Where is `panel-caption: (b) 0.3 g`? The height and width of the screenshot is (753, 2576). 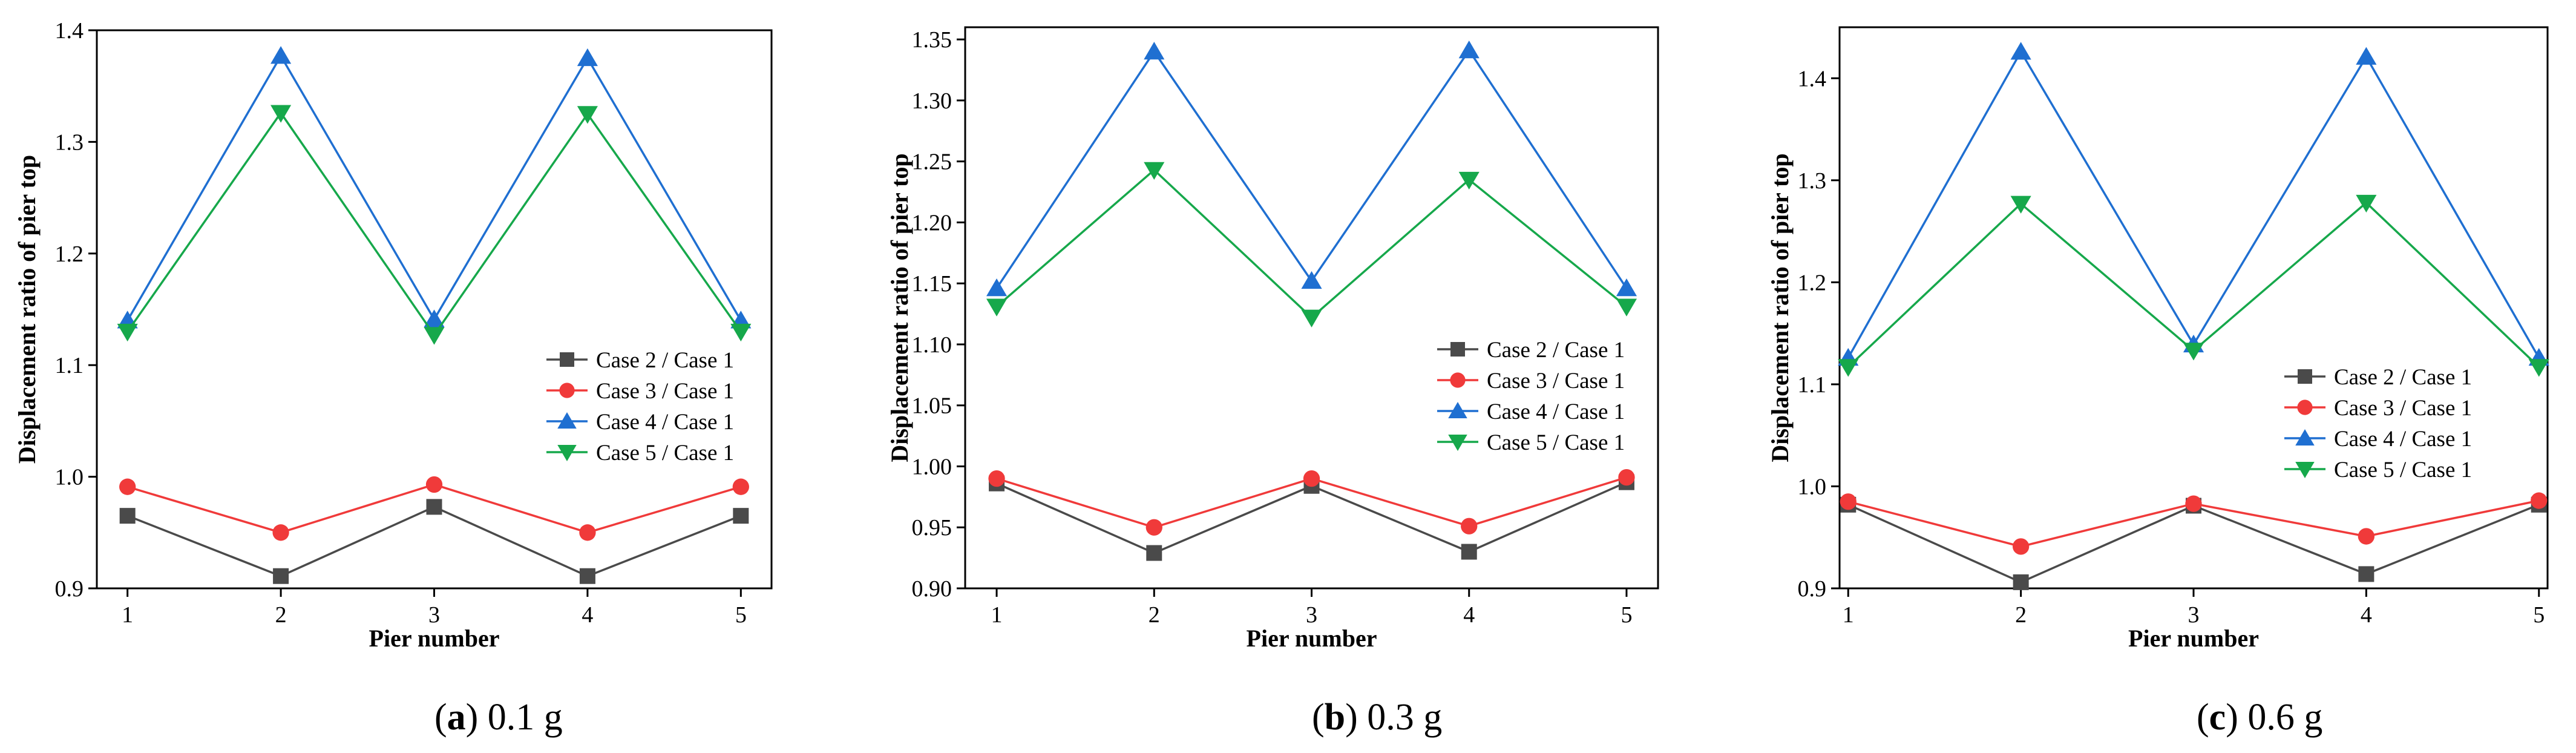
panel-caption: (b) 0.3 g is located at coordinates (1377, 718).